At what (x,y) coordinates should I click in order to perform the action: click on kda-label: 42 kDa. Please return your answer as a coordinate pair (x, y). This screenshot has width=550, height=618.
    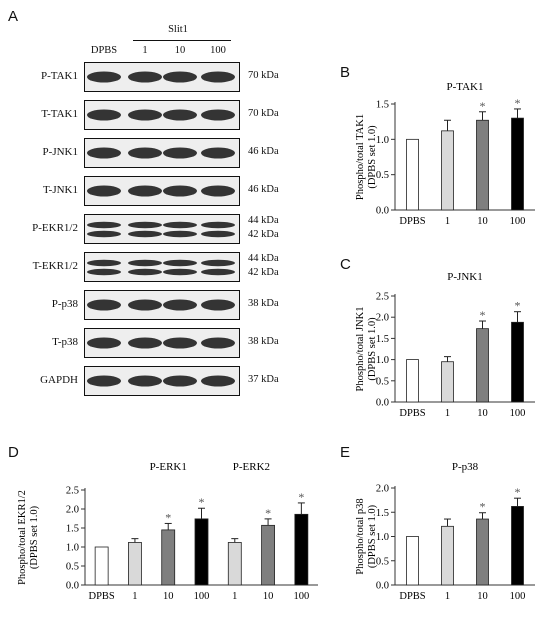
    Looking at the image, I should click on (263, 272).